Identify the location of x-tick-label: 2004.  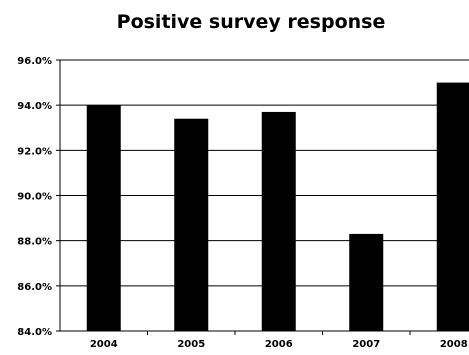
(104, 344).